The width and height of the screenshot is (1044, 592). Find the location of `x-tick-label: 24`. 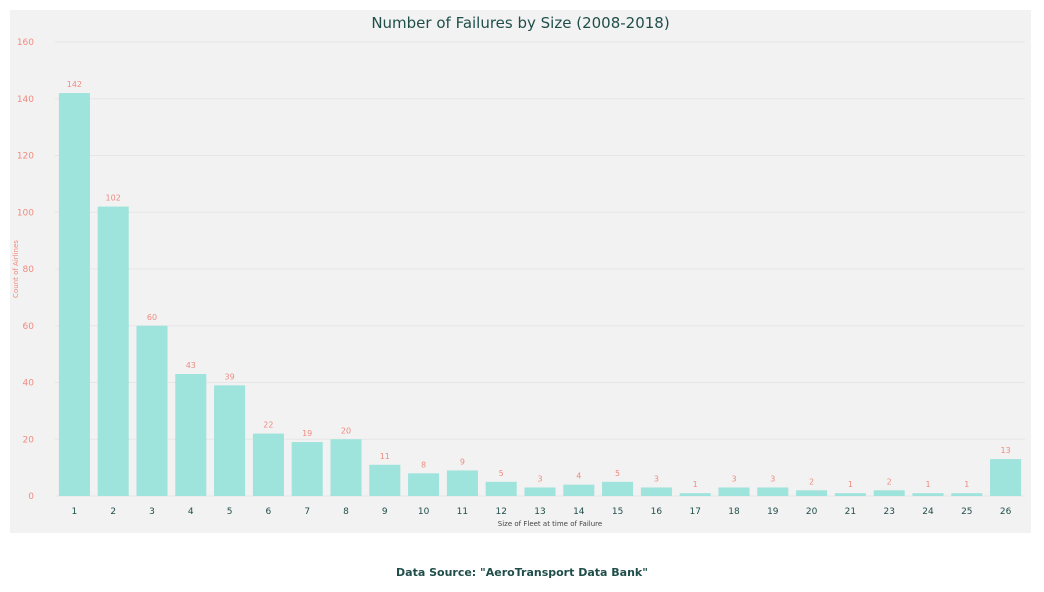

x-tick-label: 24 is located at coordinates (928, 512).